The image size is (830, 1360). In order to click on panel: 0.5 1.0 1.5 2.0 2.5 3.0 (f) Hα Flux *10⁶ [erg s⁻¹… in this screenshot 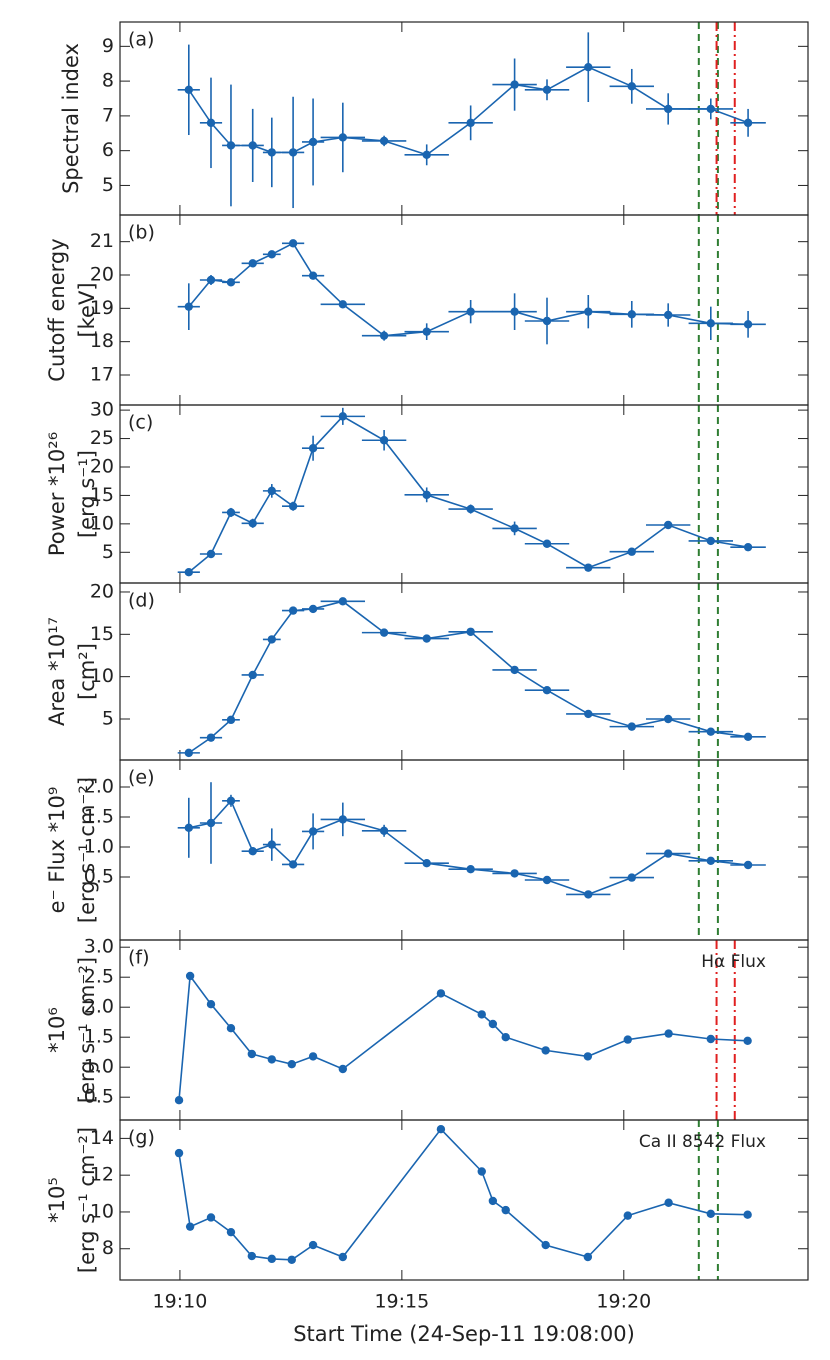, I will do `click(427, 1028)`.